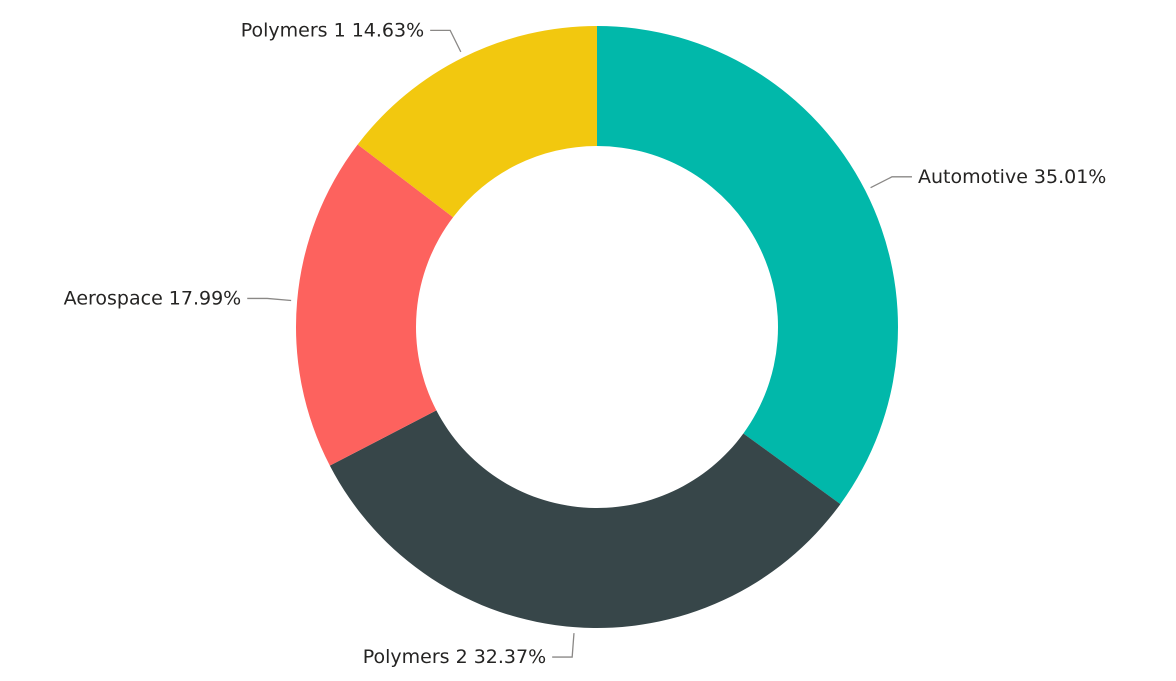 The width and height of the screenshot is (1176, 681). Describe the element at coordinates (415, 657) in the screenshot. I see `category-label: Polymers 2` at that location.